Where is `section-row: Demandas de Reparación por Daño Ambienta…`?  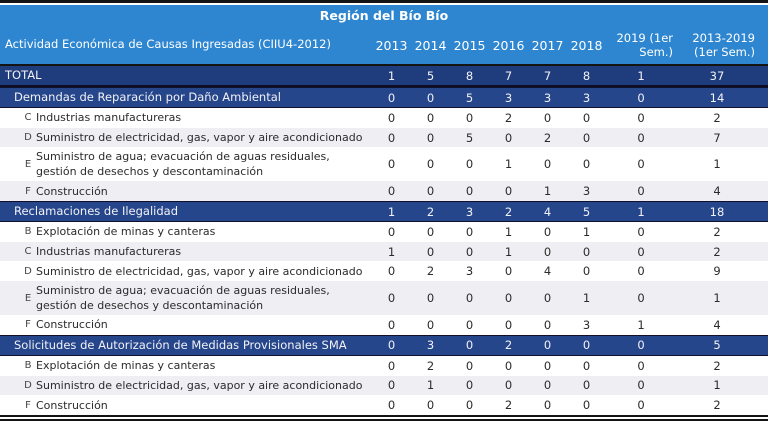
section-row: Demandas de Reparación por Daño Ambienta… is located at coordinates (384, 97).